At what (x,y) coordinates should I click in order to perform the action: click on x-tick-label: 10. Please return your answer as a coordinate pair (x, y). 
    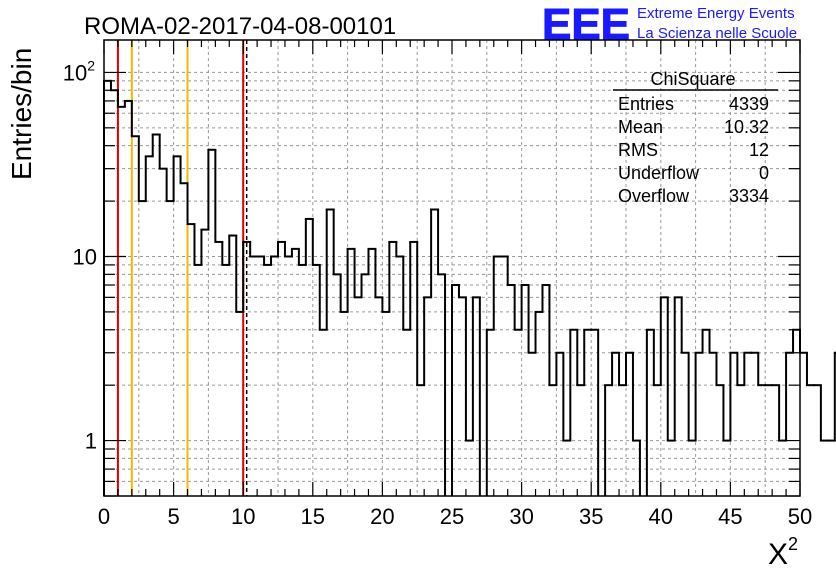
    Looking at the image, I should click on (243, 516).